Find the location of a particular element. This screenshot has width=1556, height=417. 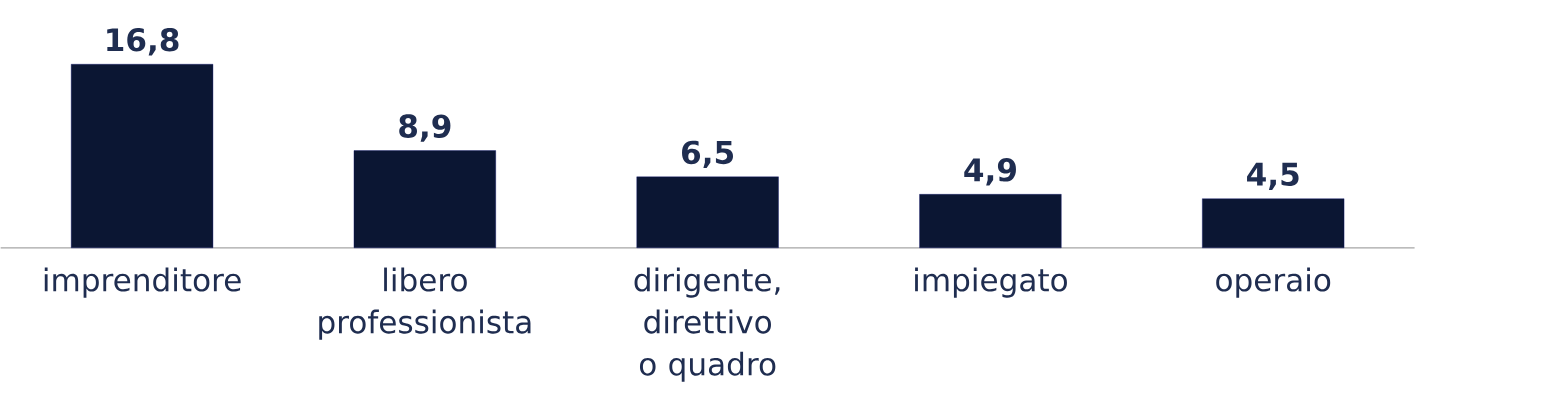

x-tick-label: dirigente, direttivo o quadro is located at coordinates (707, 324).